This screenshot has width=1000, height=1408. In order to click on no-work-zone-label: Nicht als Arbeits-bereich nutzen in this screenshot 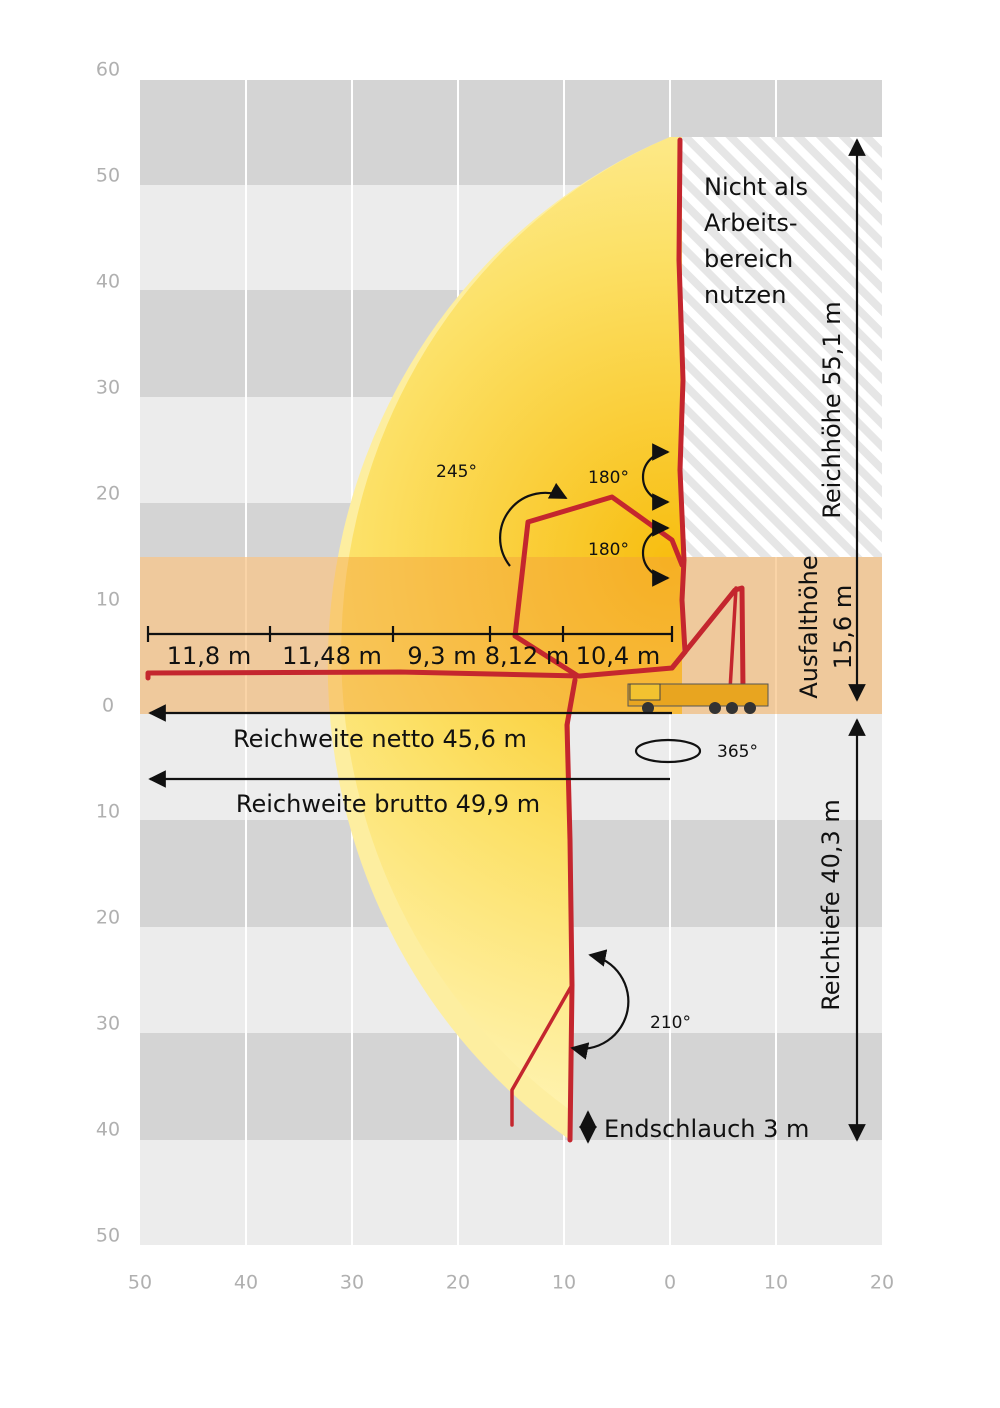, I will do `click(756, 241)`.